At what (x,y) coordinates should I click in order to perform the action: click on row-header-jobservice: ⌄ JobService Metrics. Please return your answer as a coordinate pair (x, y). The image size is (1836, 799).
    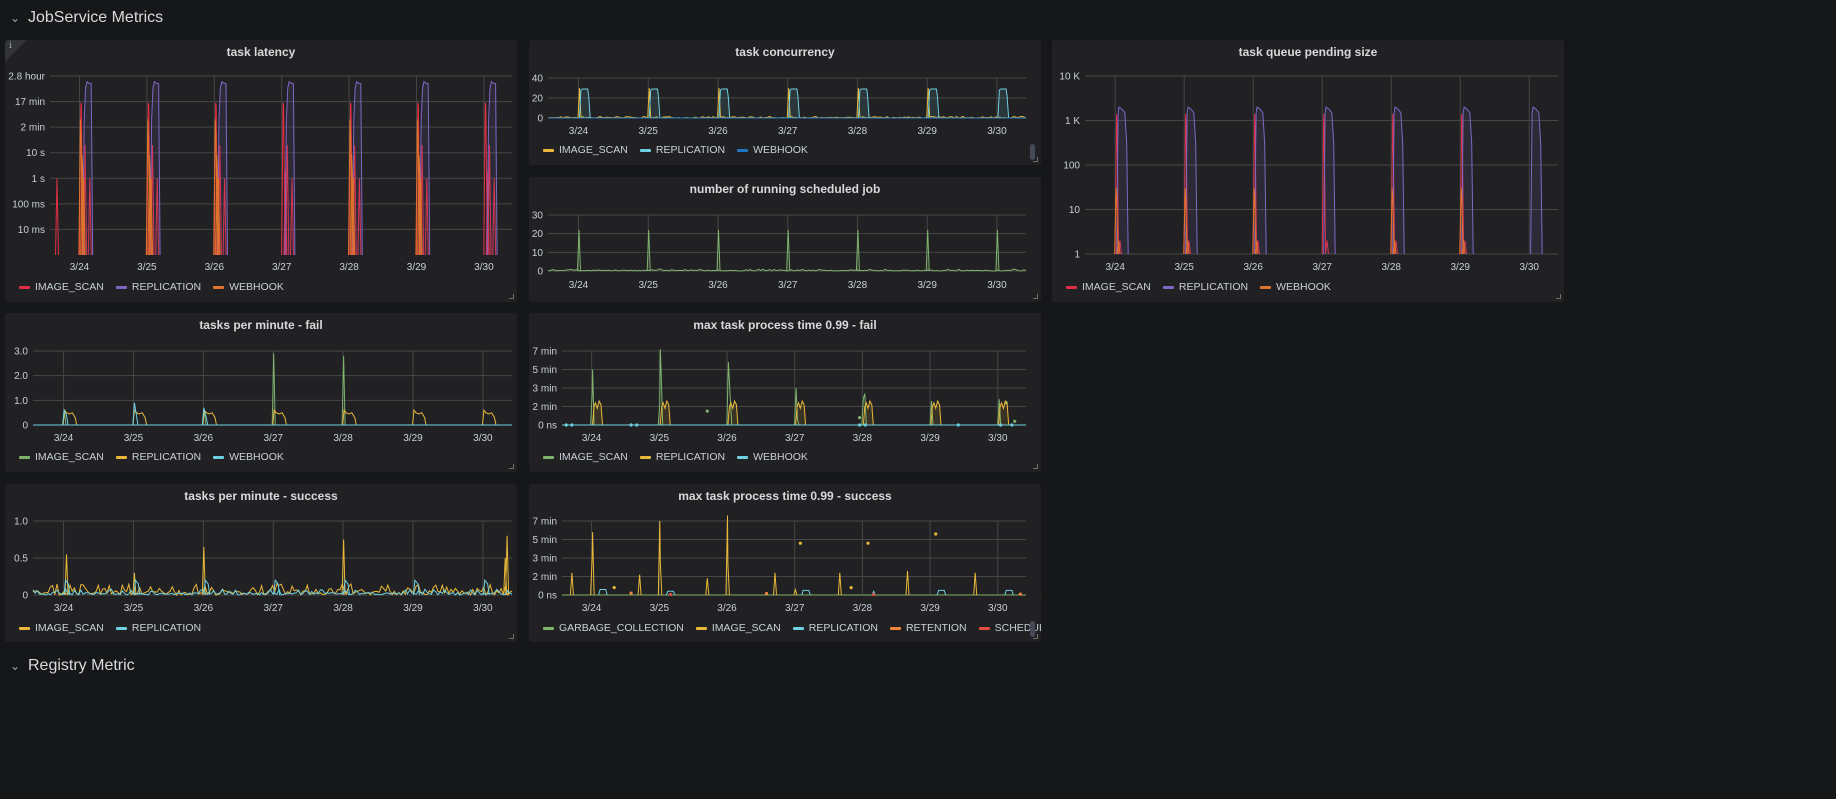
    Looking at the image, I should click on (81, 18).